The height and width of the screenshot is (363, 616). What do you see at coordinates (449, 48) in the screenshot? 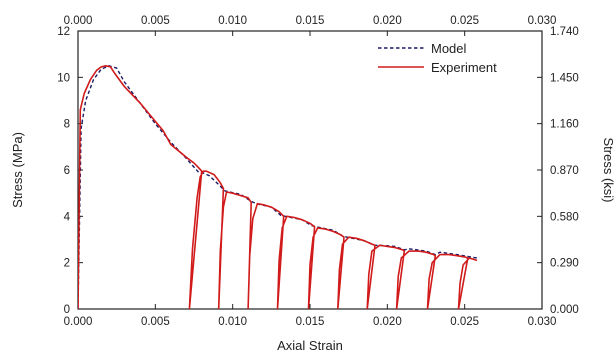
I see `legend-model-label: Model` at bounding box center [449, 48].